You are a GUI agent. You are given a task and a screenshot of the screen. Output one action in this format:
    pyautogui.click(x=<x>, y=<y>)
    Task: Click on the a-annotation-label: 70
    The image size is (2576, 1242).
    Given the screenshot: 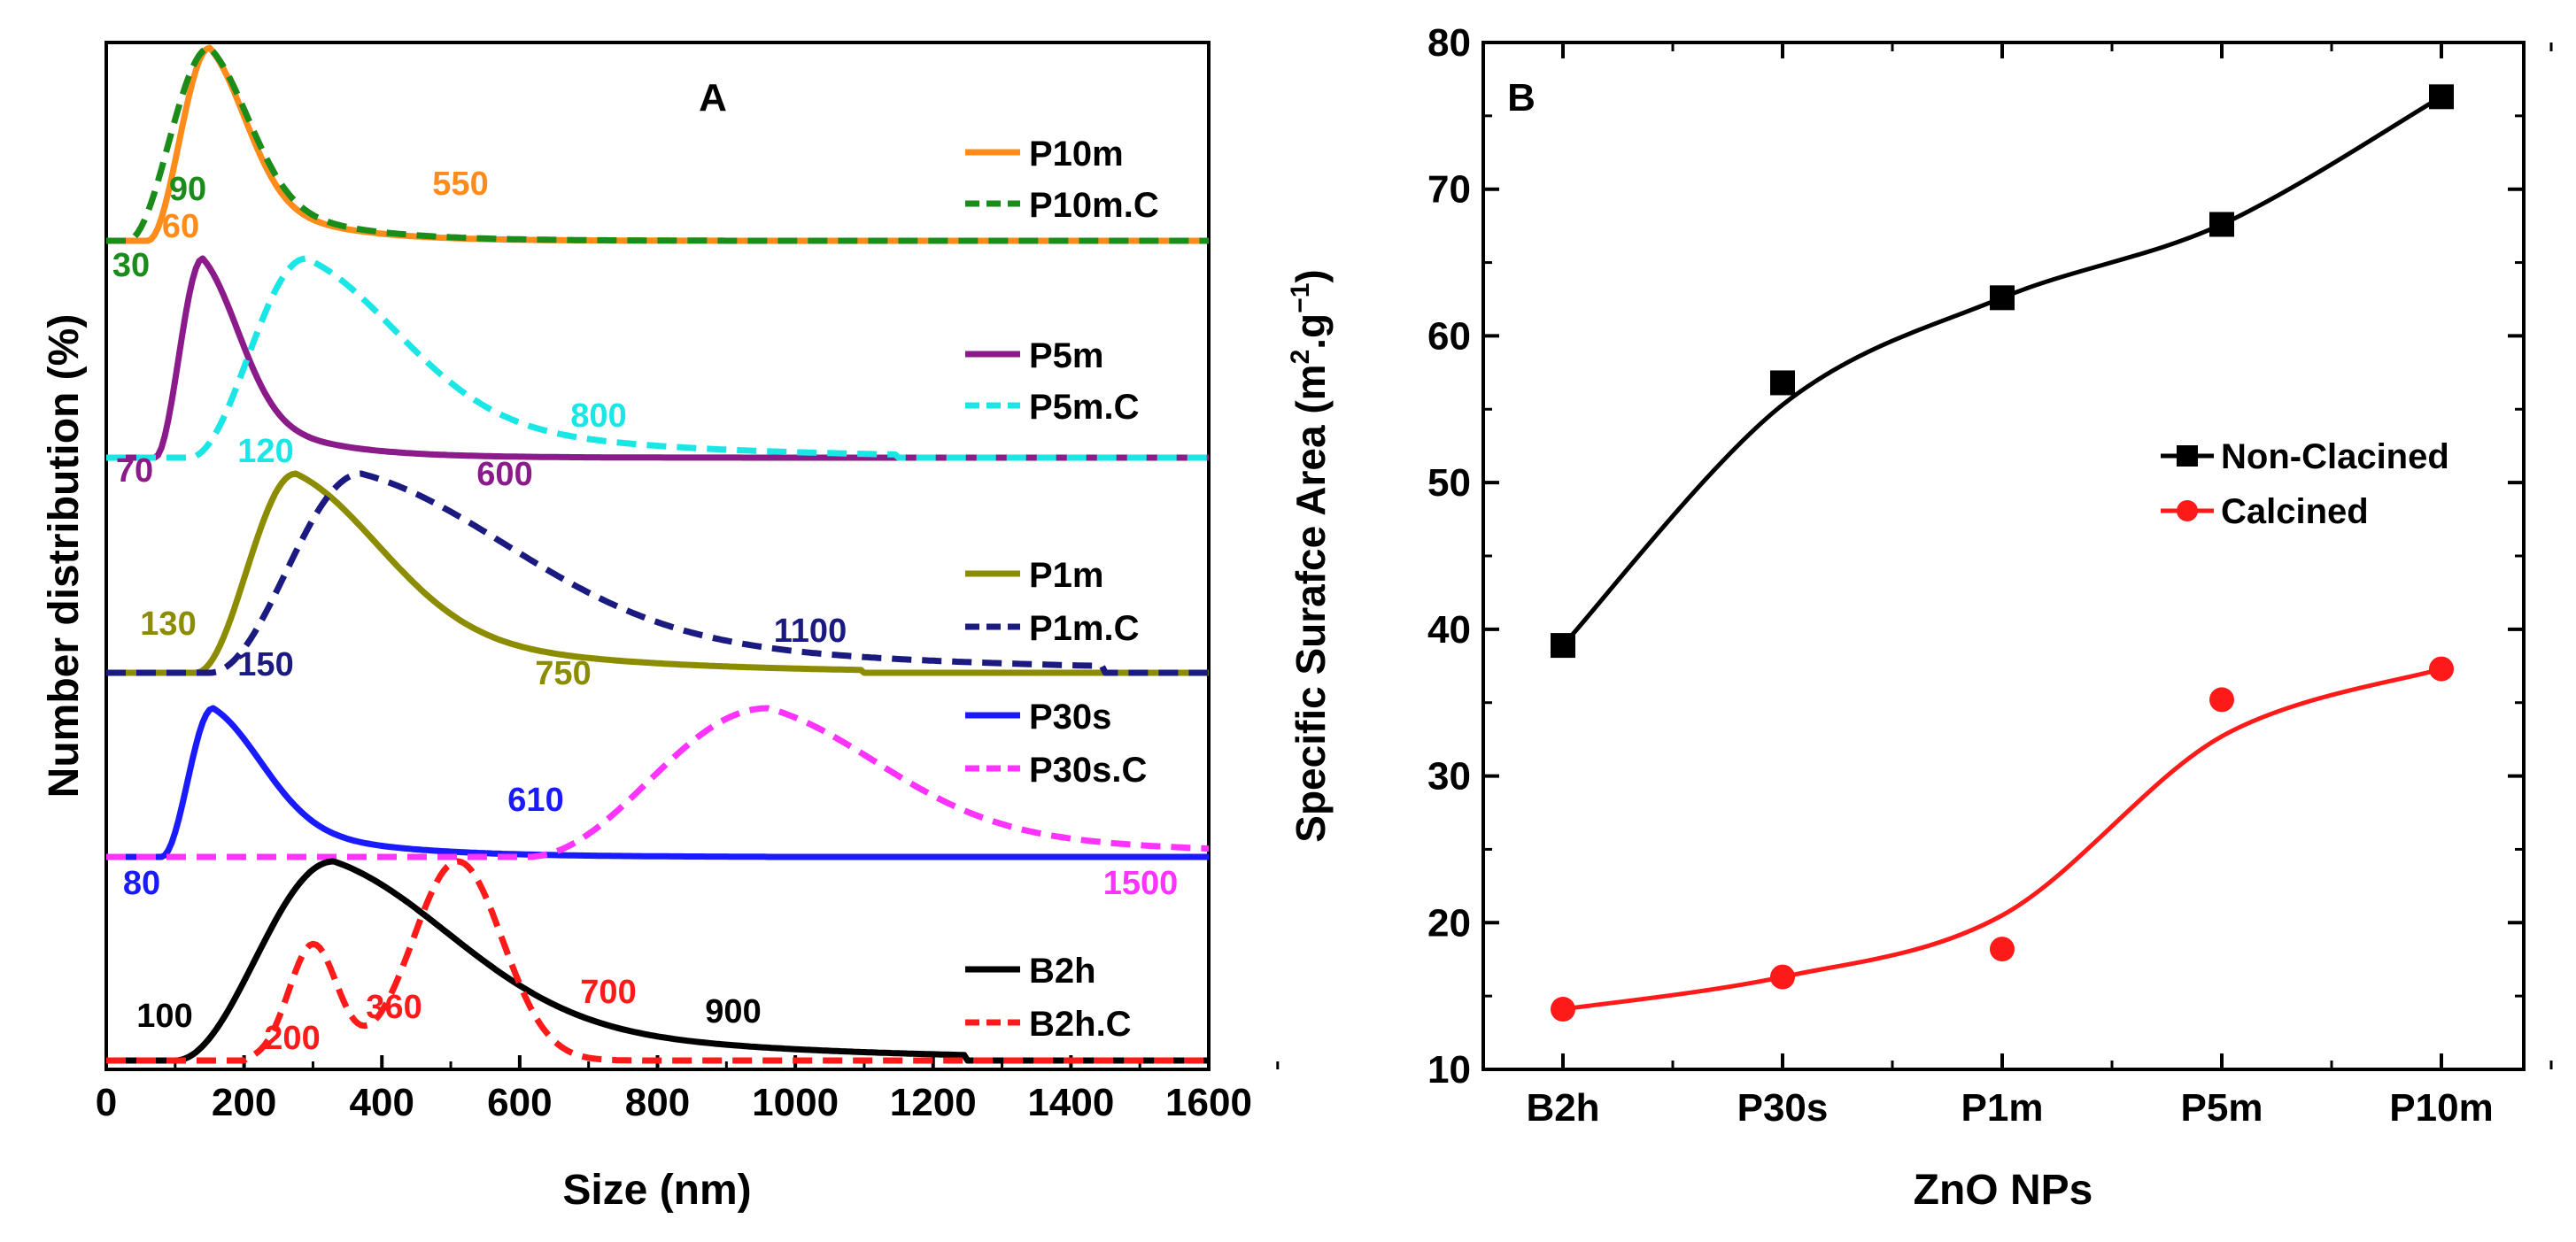 What is the action you would take?
    pyautogui.click(x=134, y=471)
    